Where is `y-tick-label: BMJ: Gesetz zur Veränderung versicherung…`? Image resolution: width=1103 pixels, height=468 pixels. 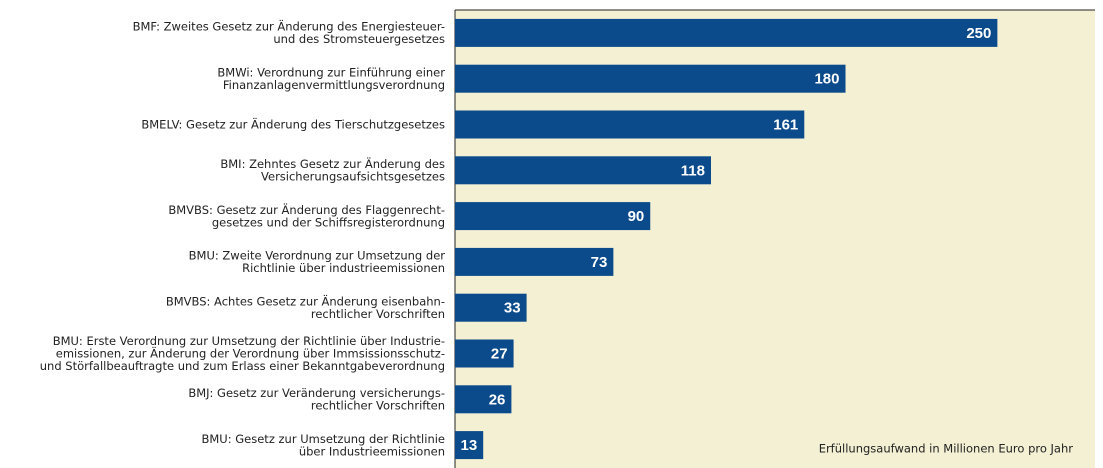
y-tick-label: BMJ: Gesetz zur Veränderung versicherung… is located at coordinates (316, 399).